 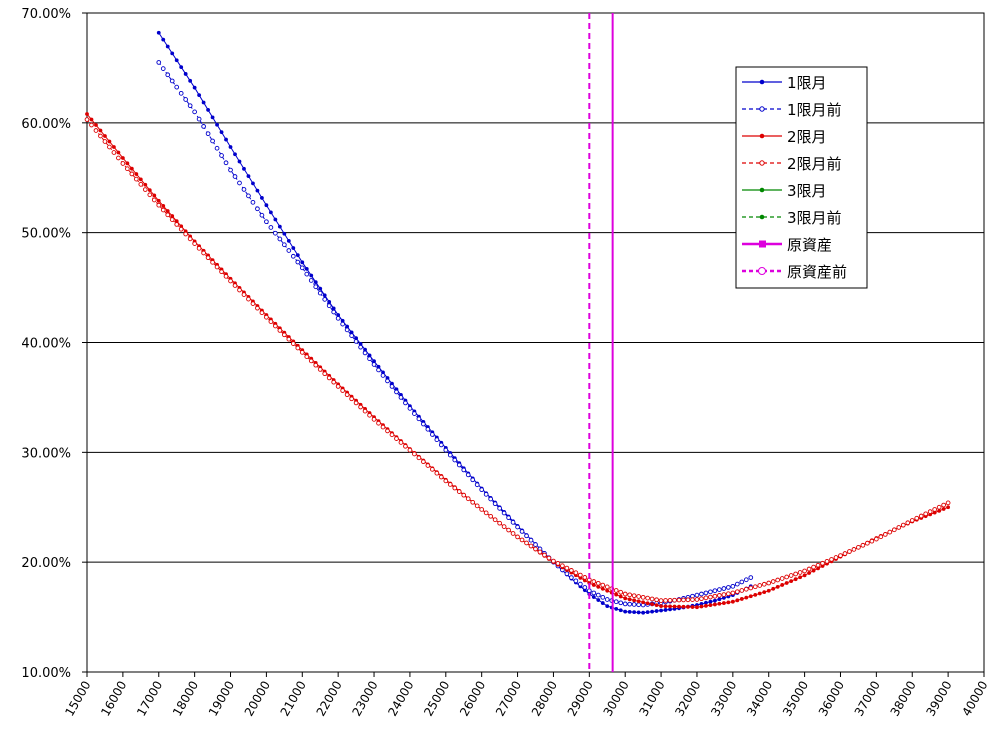 I want to click on x-tick-label: 37000, so click(x=867, y=699).